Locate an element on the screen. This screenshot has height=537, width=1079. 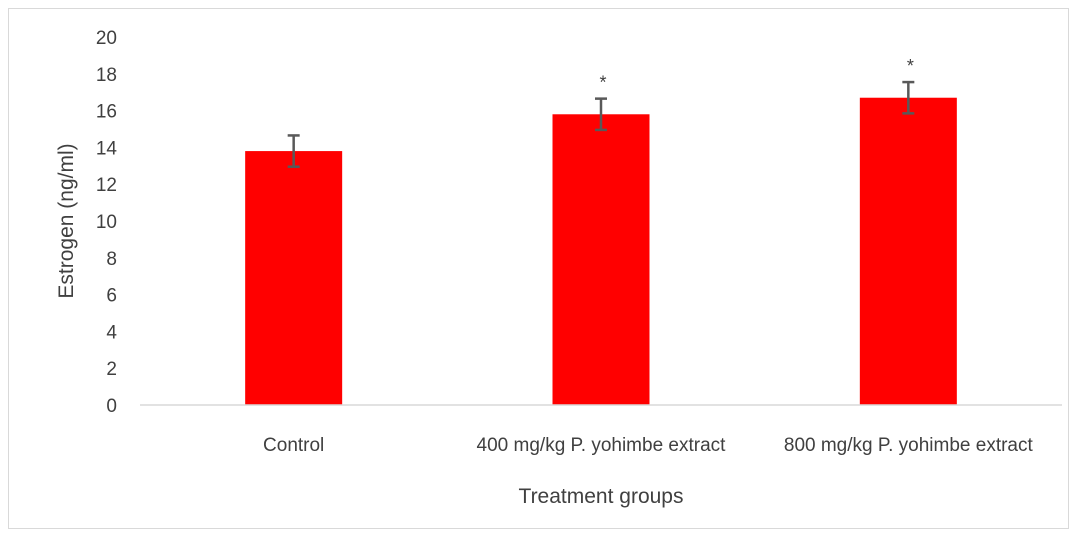
y-tick-label: 4 is located at coordinates (111, 332).